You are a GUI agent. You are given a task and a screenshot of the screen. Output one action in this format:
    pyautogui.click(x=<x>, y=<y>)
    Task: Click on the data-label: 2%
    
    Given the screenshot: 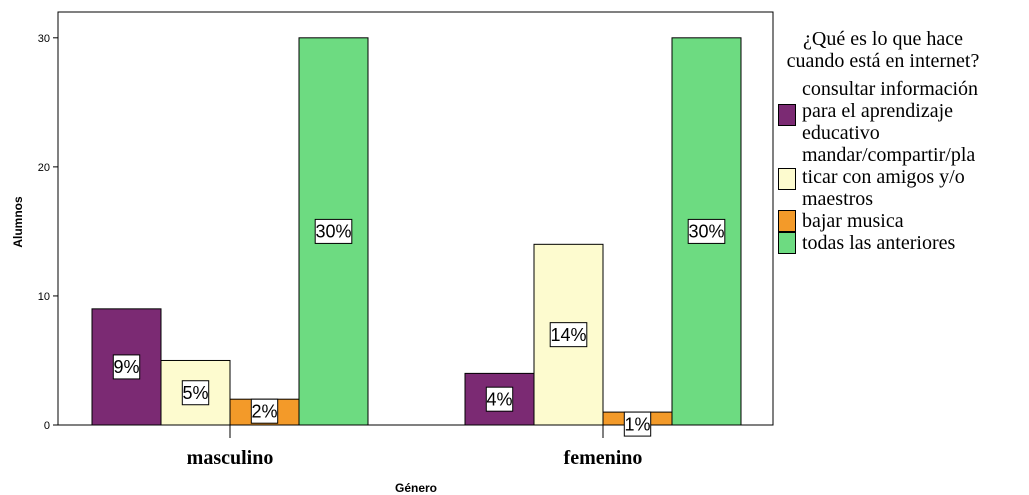 What is the action you would take?
    pyautogui.click(x=264, y=411)
    